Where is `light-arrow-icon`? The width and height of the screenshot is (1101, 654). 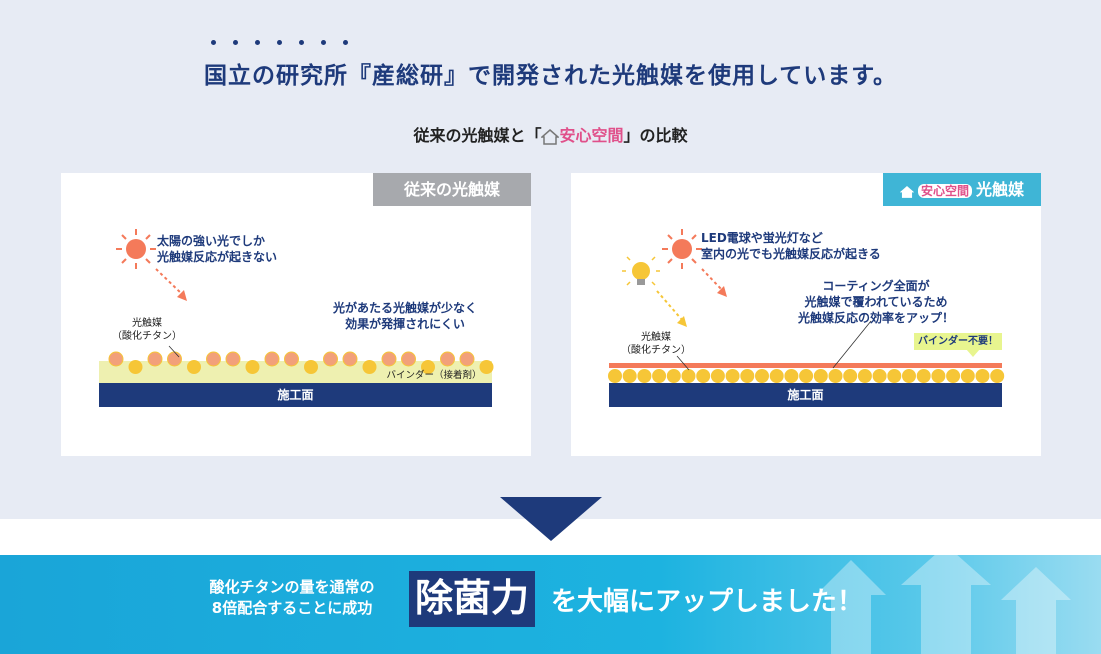 light-arrow-icon is located at coordinates (171, 284).